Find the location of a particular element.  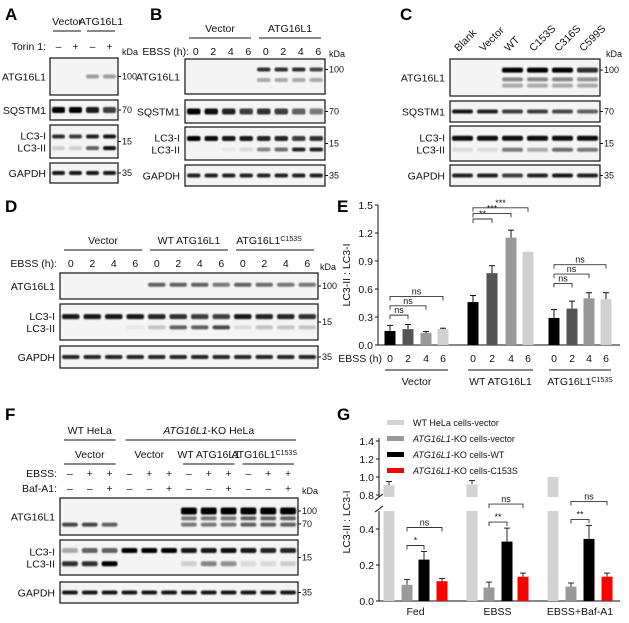

lane-label: + is located at coordinates (75, 47).